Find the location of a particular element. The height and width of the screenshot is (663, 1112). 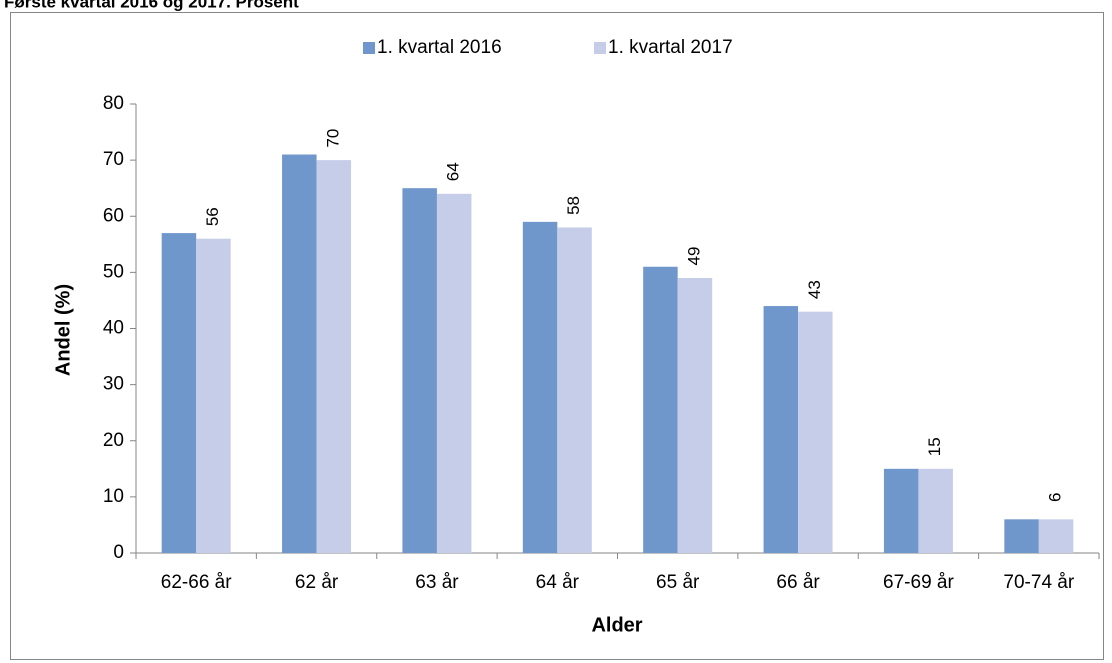

y-tick-label: 30 is located at coordinates (113, 384).